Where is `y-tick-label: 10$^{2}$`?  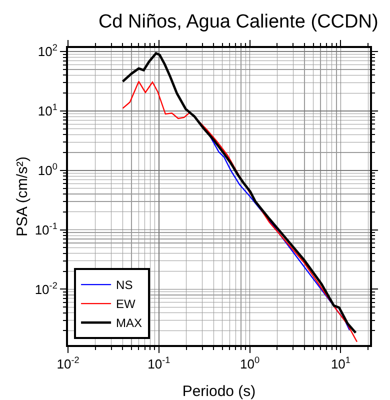
y-tick-label: 10$^{2}$ is located at coordinates (48, 51).